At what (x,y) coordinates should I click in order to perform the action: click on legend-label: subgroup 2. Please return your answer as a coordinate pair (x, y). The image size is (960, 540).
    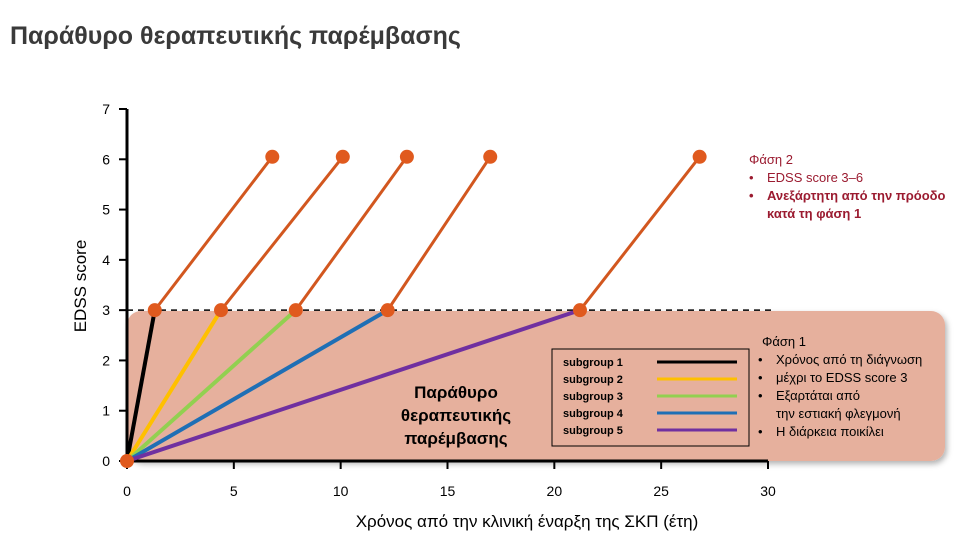
    Looking at the image, I should click on (593, 380).